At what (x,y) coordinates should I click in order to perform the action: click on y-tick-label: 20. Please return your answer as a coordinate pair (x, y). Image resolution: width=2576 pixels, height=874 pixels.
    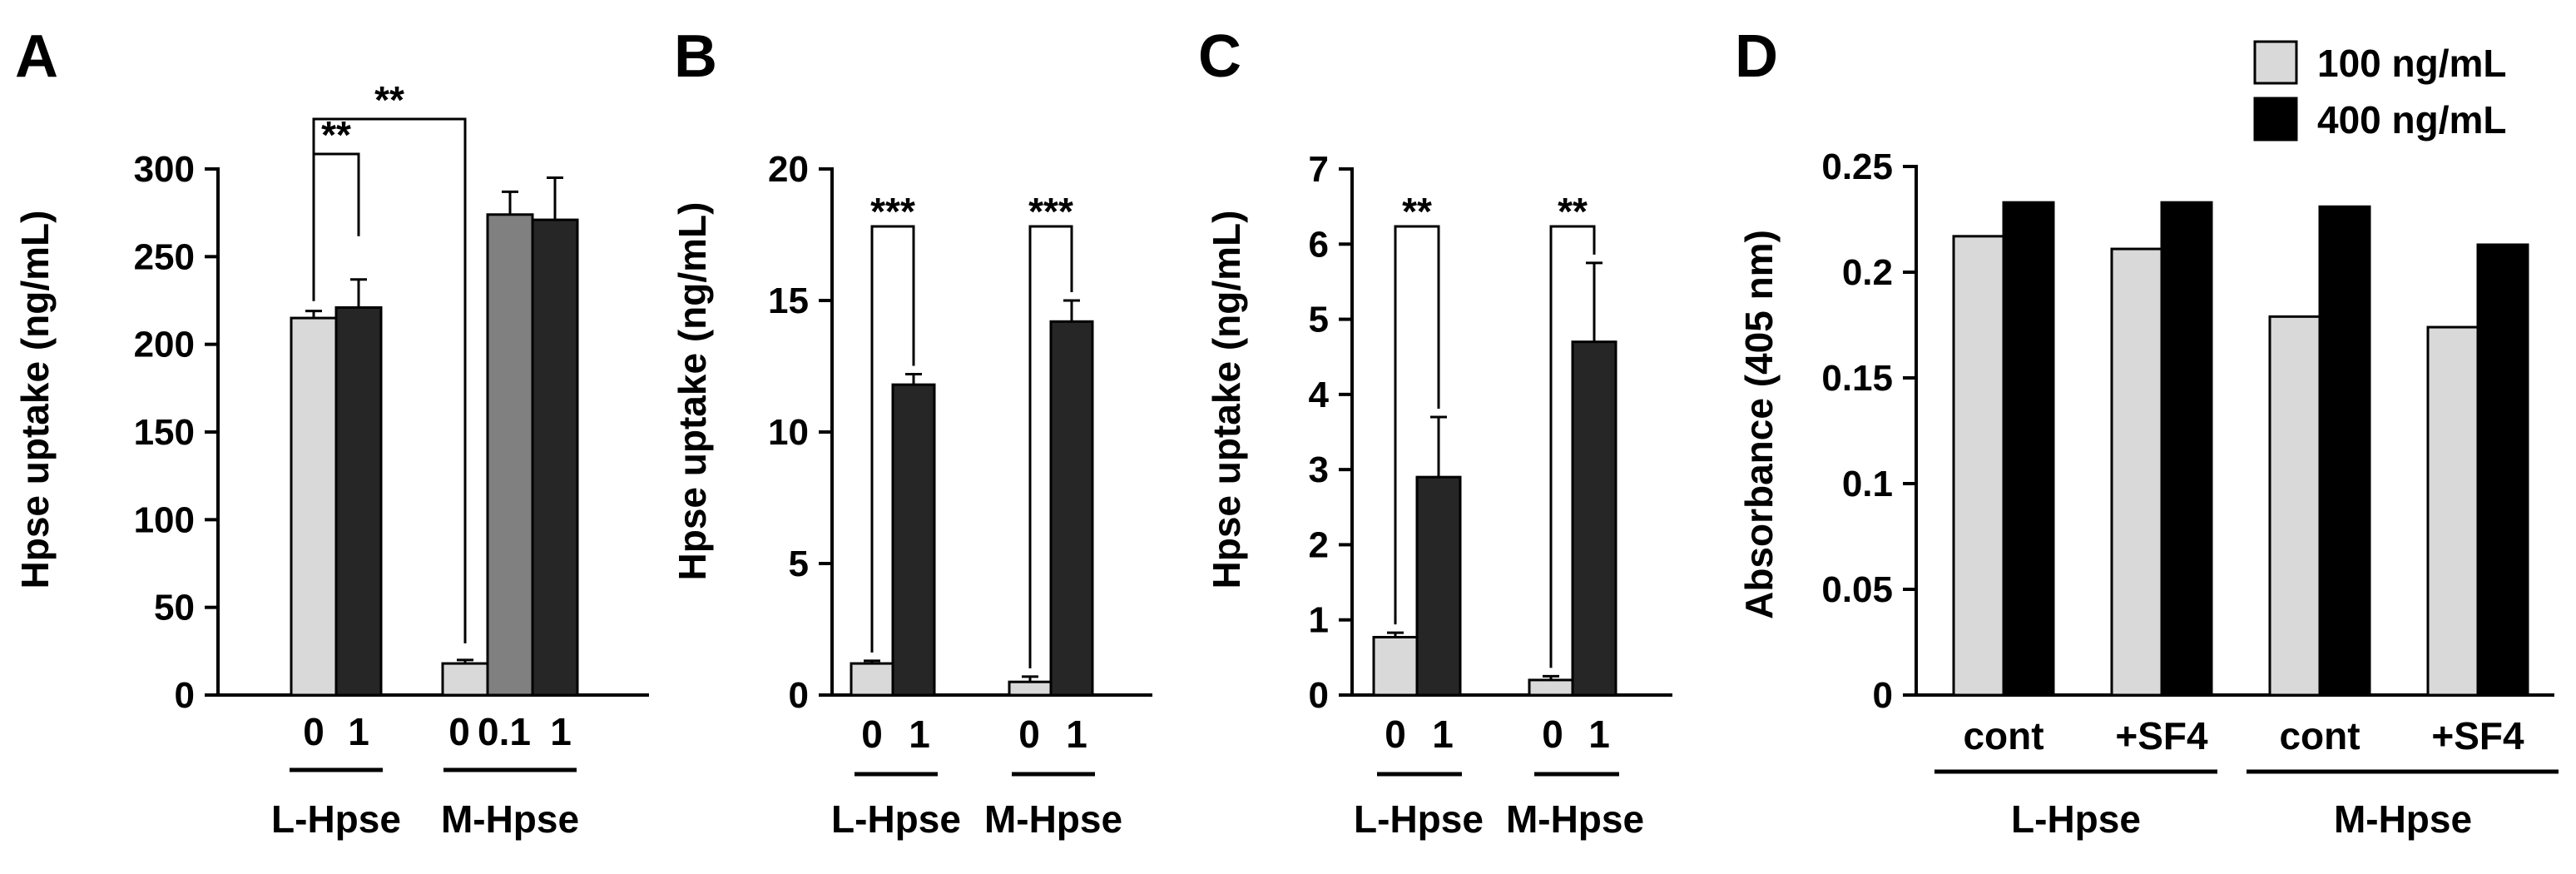
    Looking at the image, I should click on (789, 169).